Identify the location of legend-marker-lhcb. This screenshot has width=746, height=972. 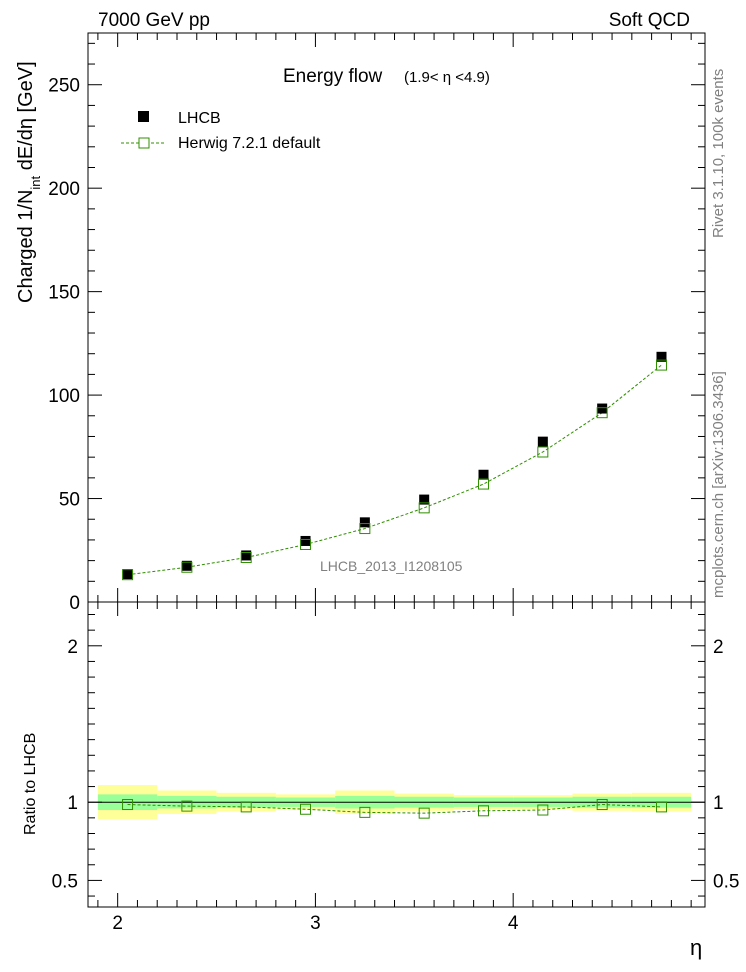
(143, 116).